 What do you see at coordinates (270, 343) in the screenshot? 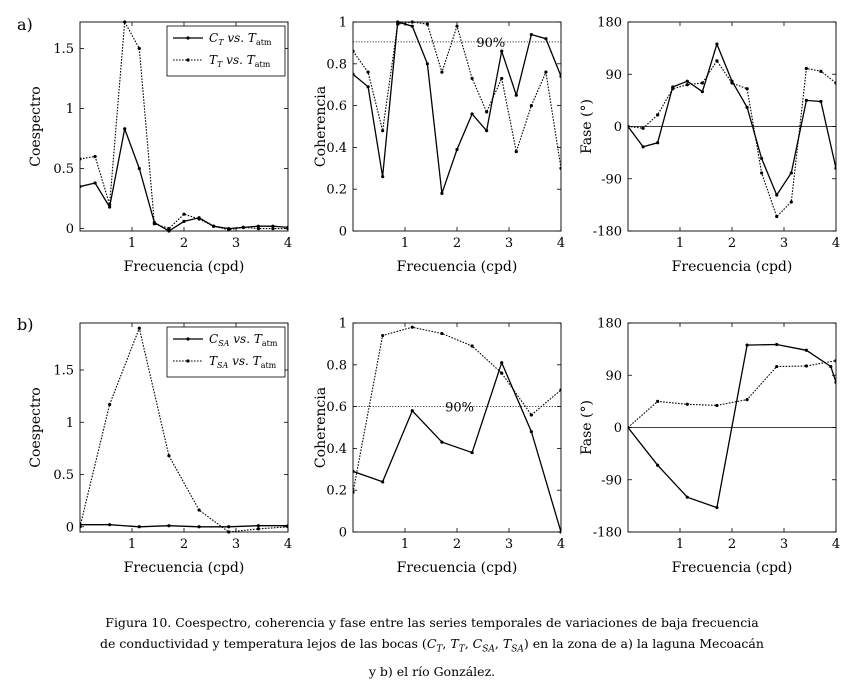
I see `legend-ref-sub: atm` at bounding box center [270, 343].